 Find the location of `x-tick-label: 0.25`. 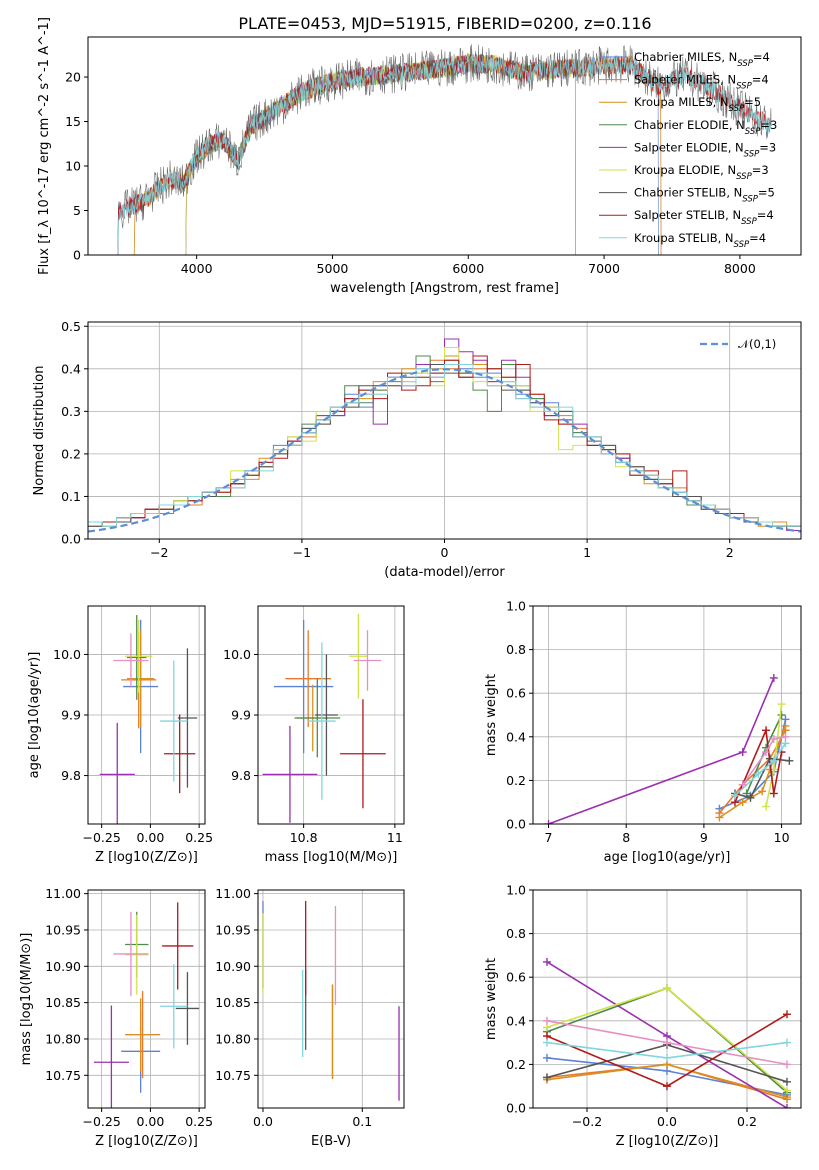

x-tick-label: 0.25 is located at coordinates (199, 837).